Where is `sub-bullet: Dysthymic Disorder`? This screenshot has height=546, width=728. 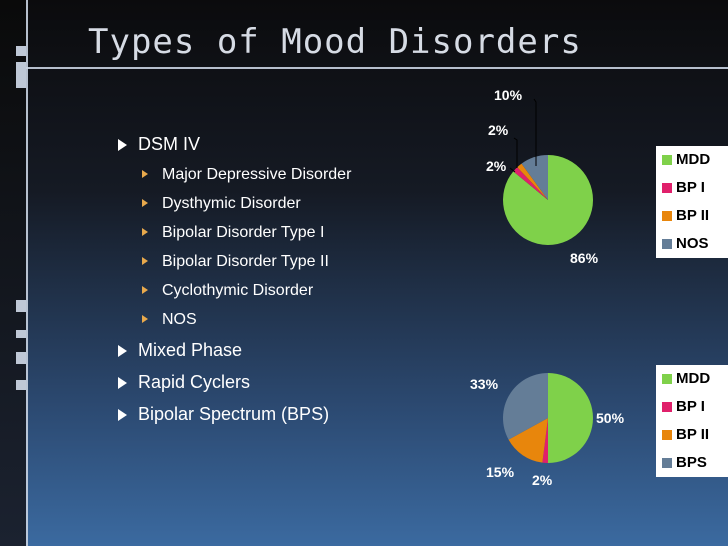
sub-bullet: Dysthymic Disorder is located at coordinates (234, 203).